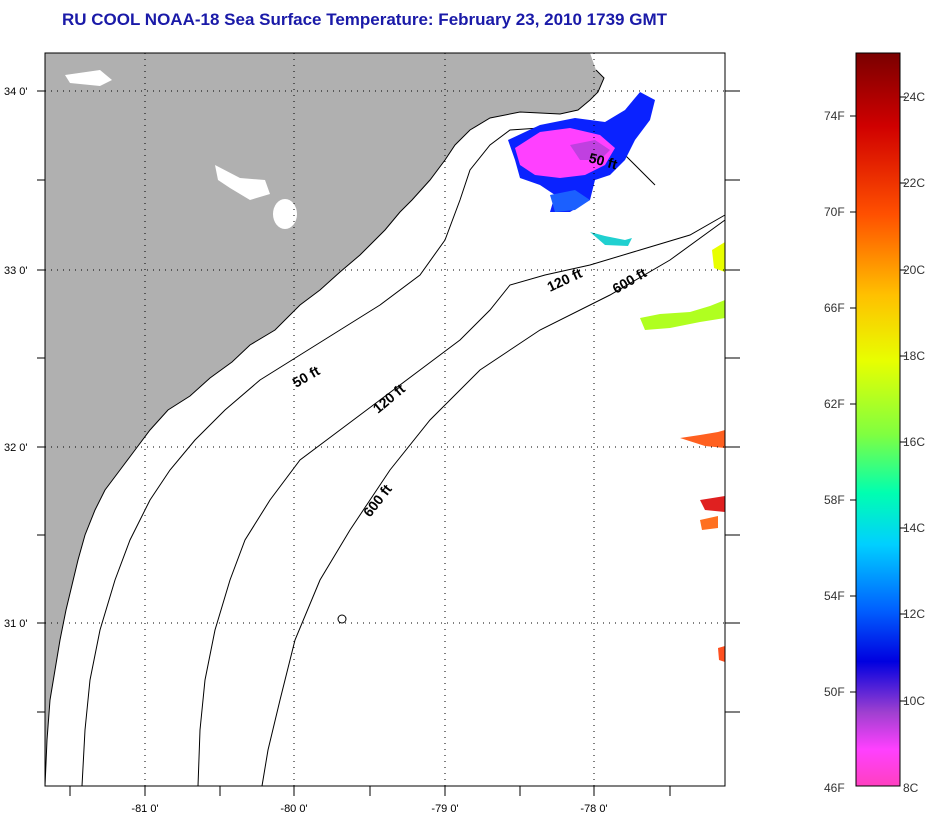  What do you see at coordinates (914, 701) in the screenshot?
I see `colorbar-label-c: 10C` at bounding box center [914, 701].